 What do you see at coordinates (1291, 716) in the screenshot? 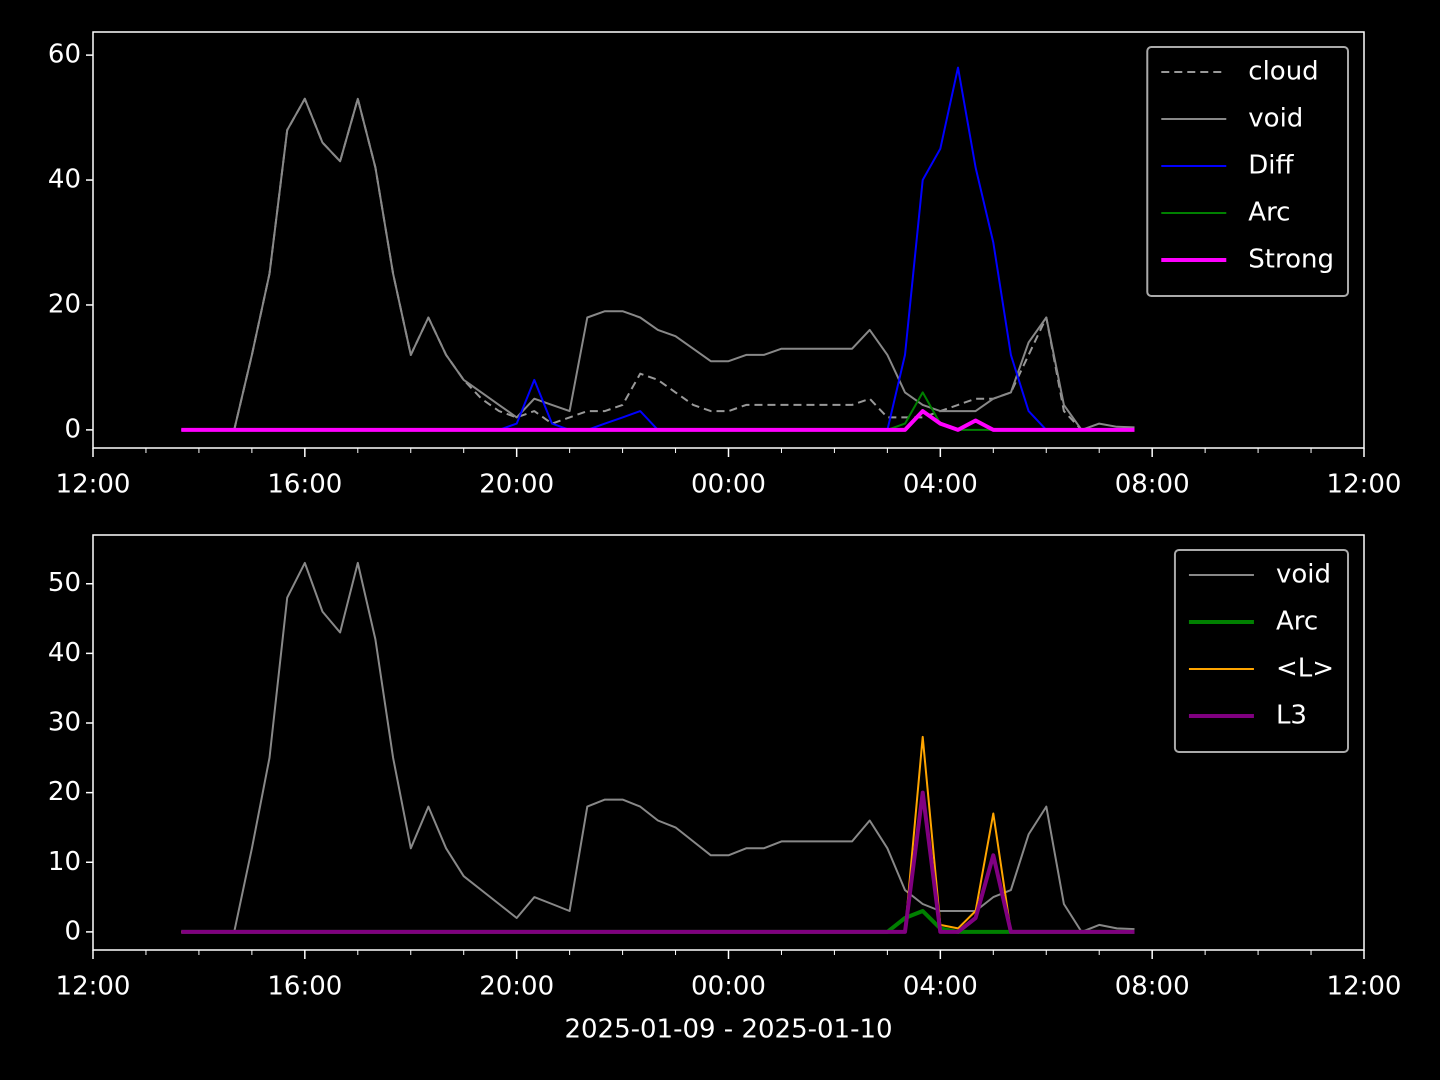
I see `legend-label: L3` at bounding box center [1291, 716].